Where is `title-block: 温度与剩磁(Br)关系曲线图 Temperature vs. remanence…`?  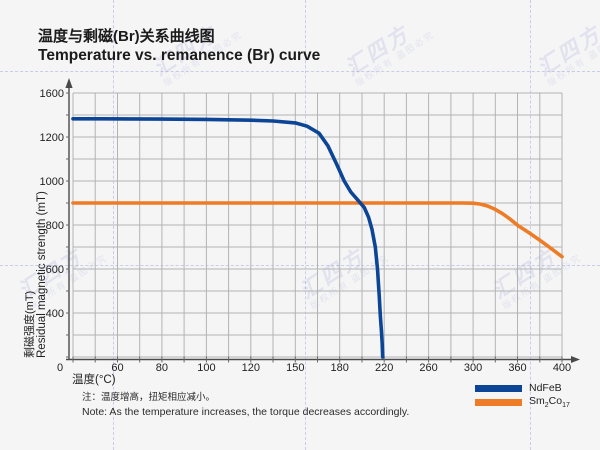
title-block: 温度与剩磁(Br)关系曲线图 Temperature vs. remanence… is located at coordinates (179, 46).